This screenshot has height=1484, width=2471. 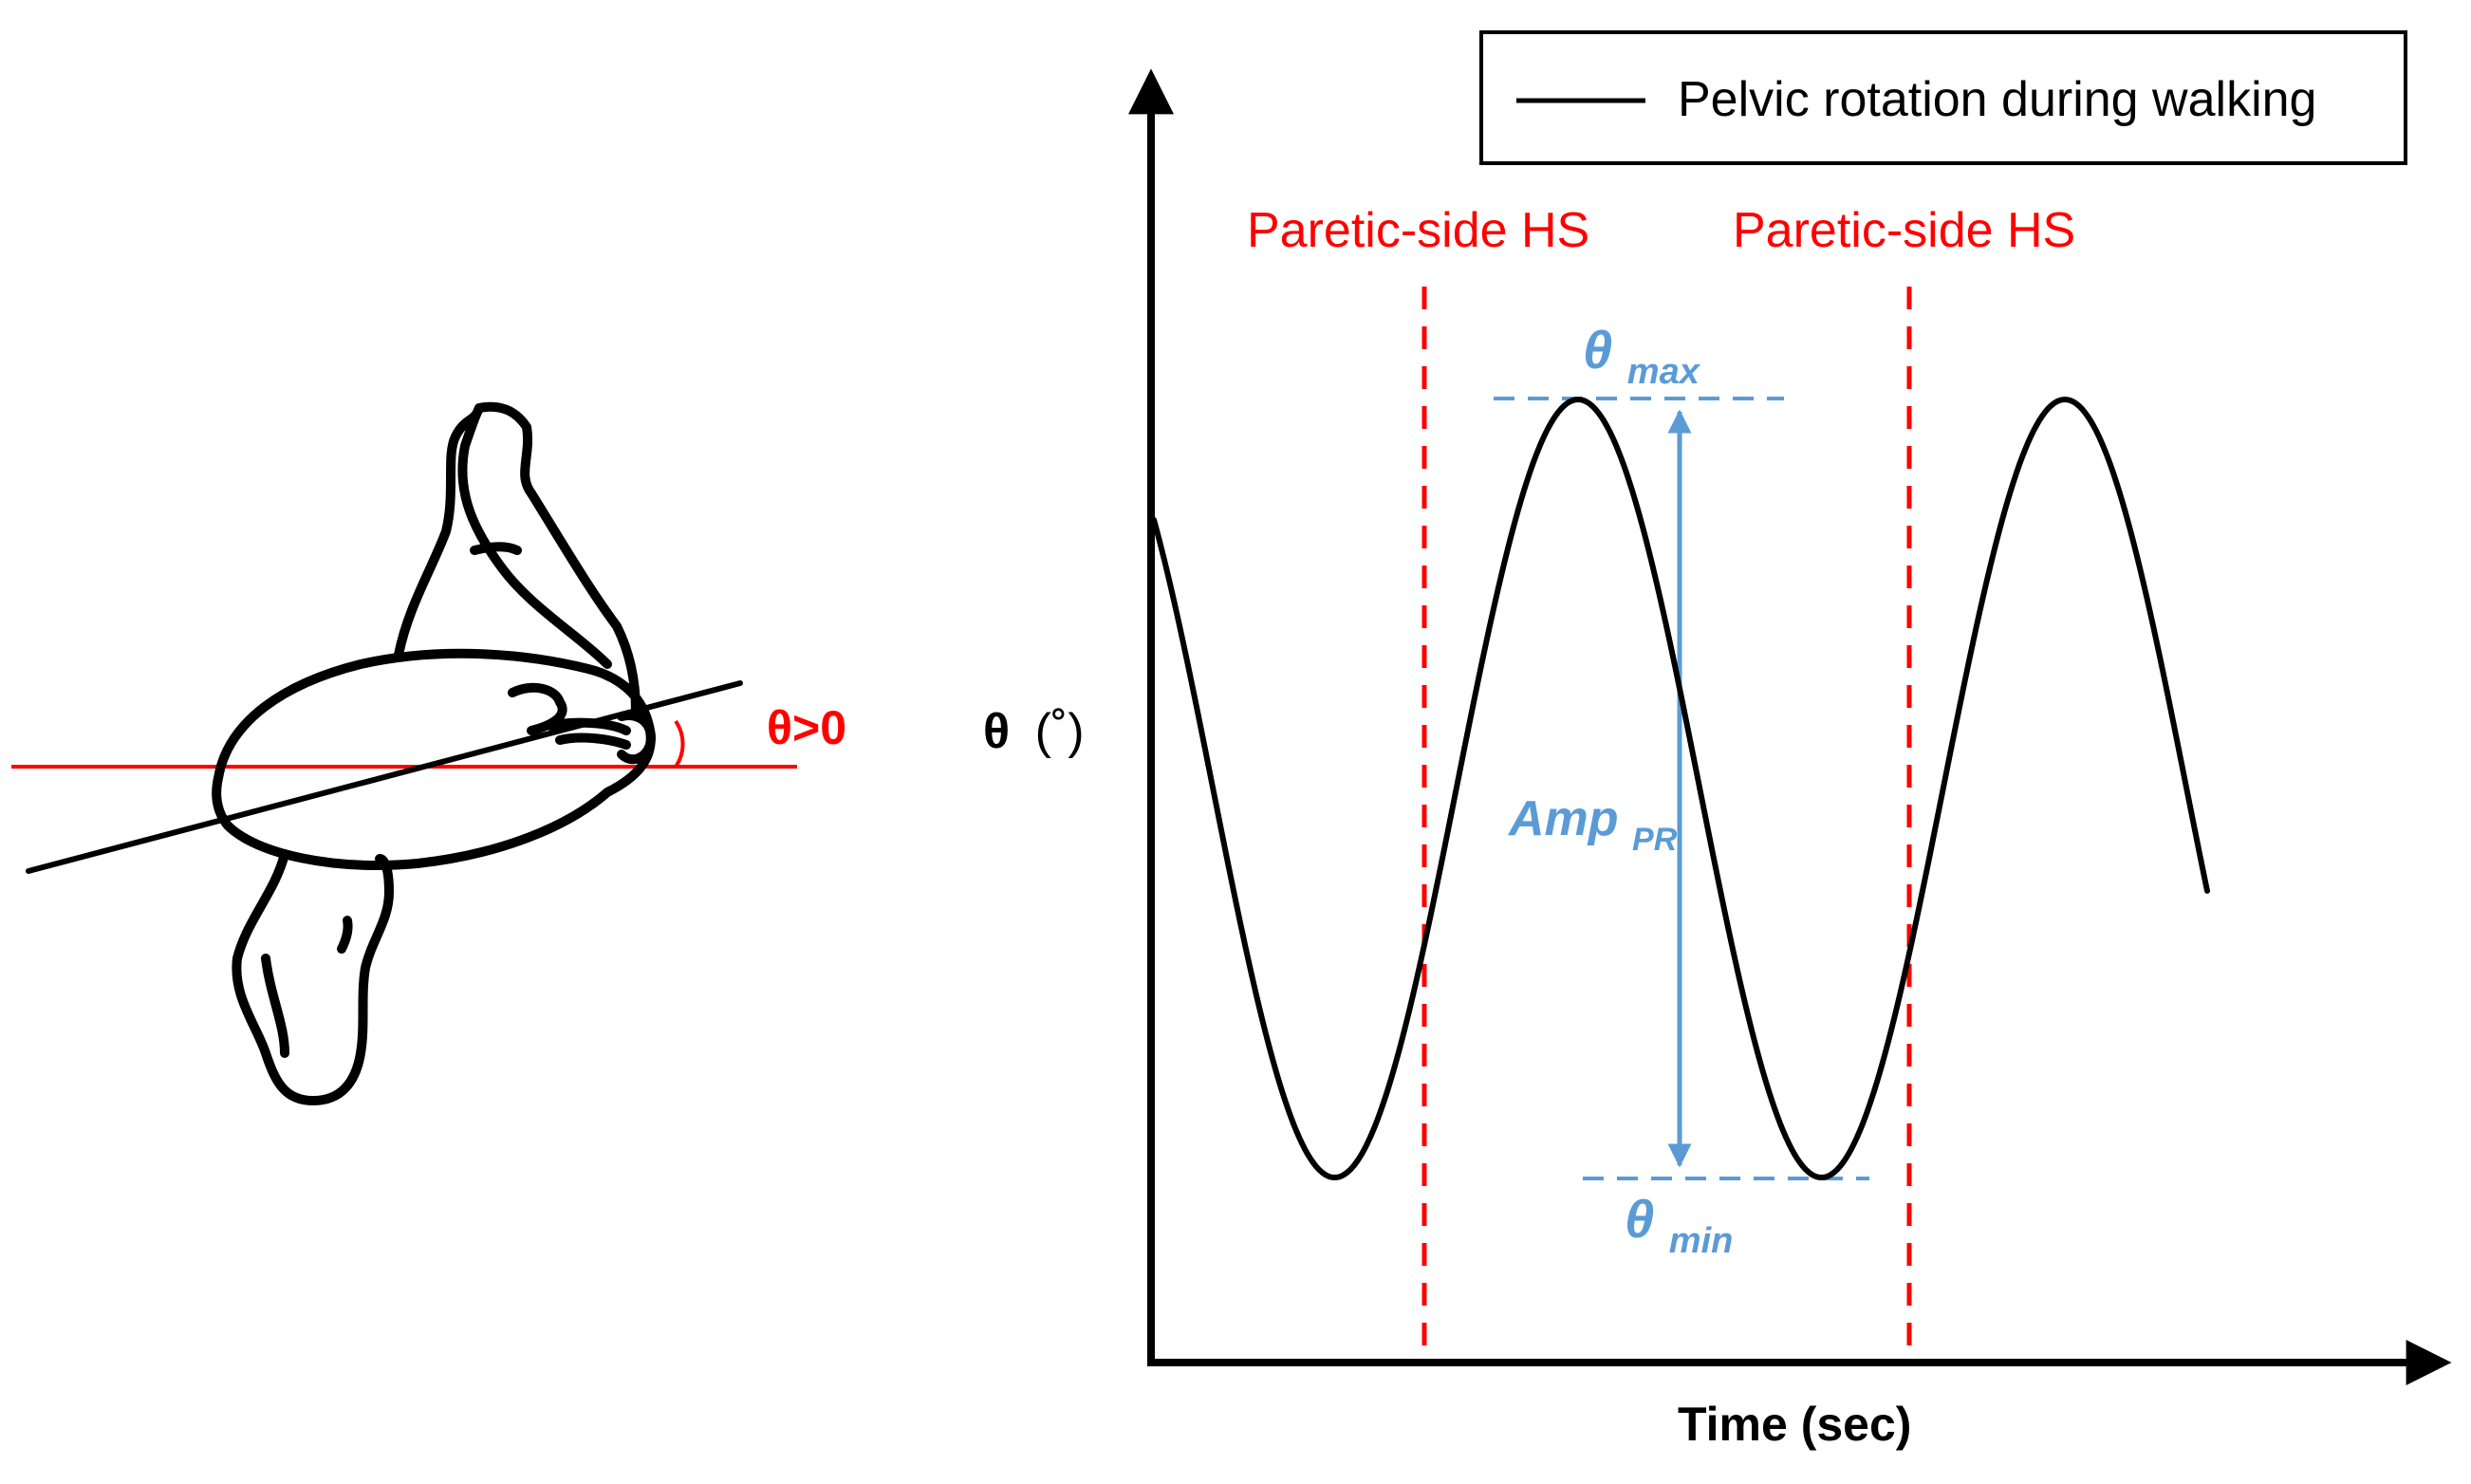 I want to click on x-axis-label: Time (sec), so click(x=1794, y=1424).